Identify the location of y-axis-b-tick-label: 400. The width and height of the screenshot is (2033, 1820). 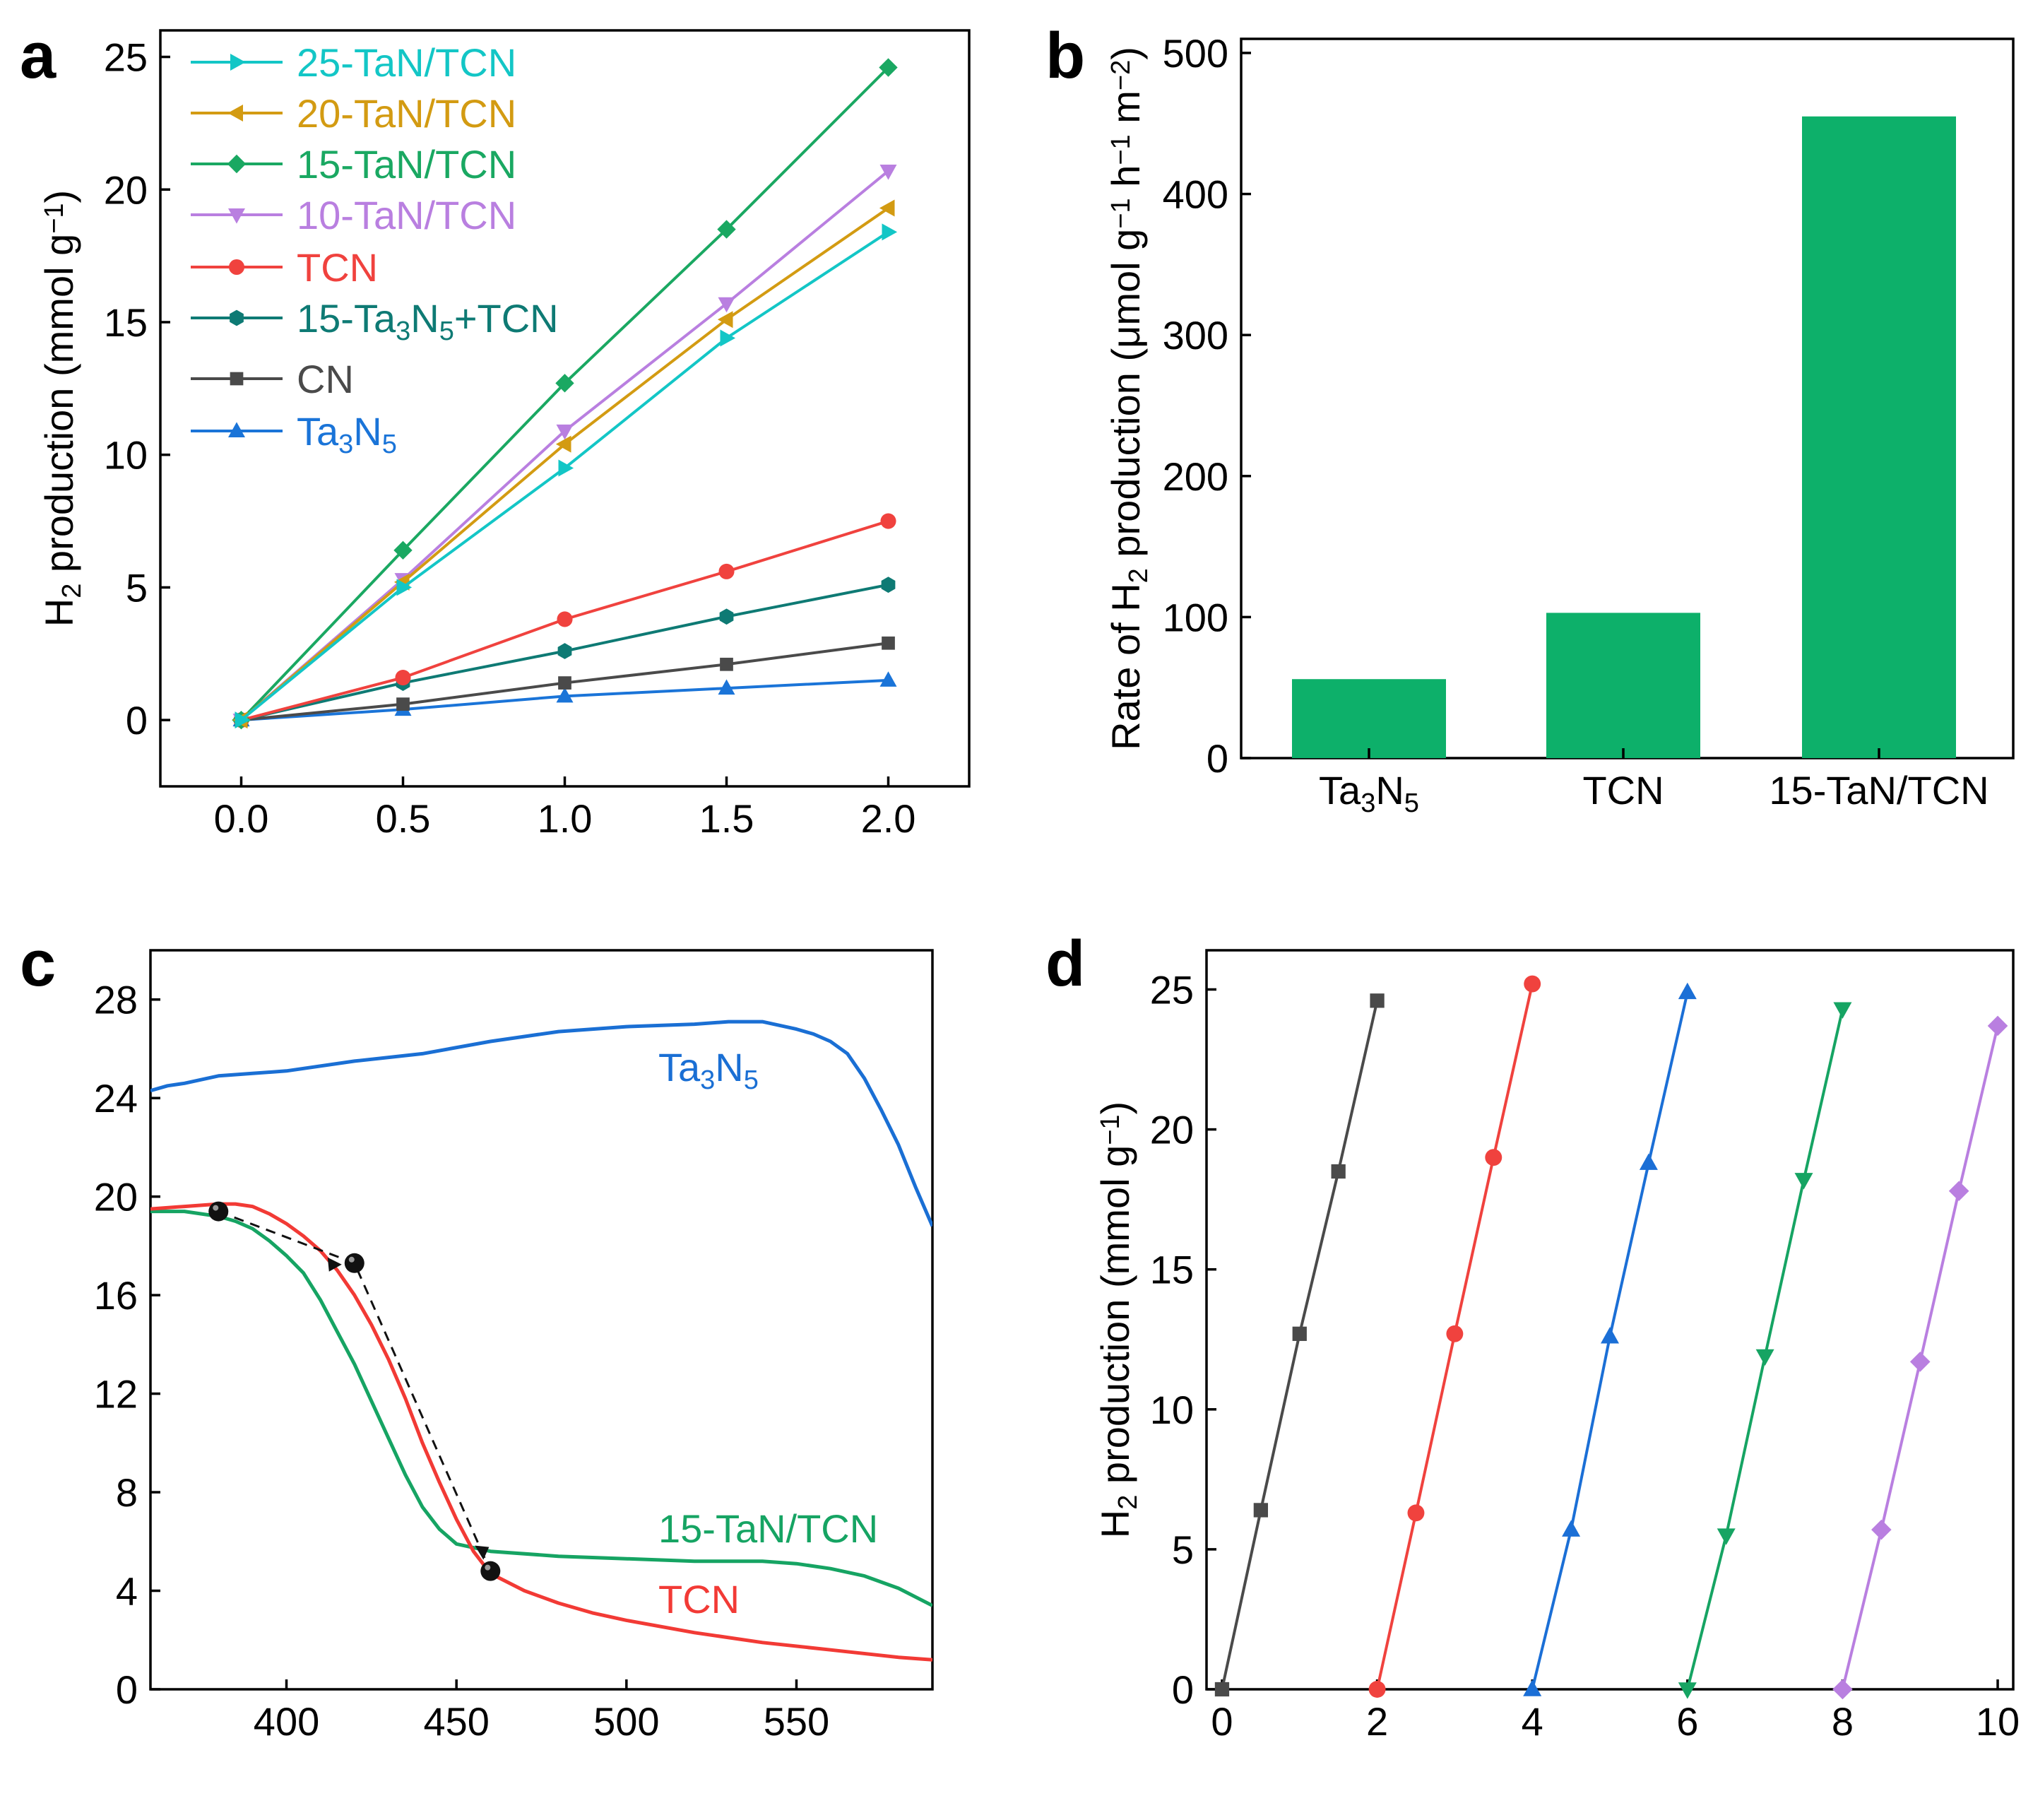
(1195, 195).